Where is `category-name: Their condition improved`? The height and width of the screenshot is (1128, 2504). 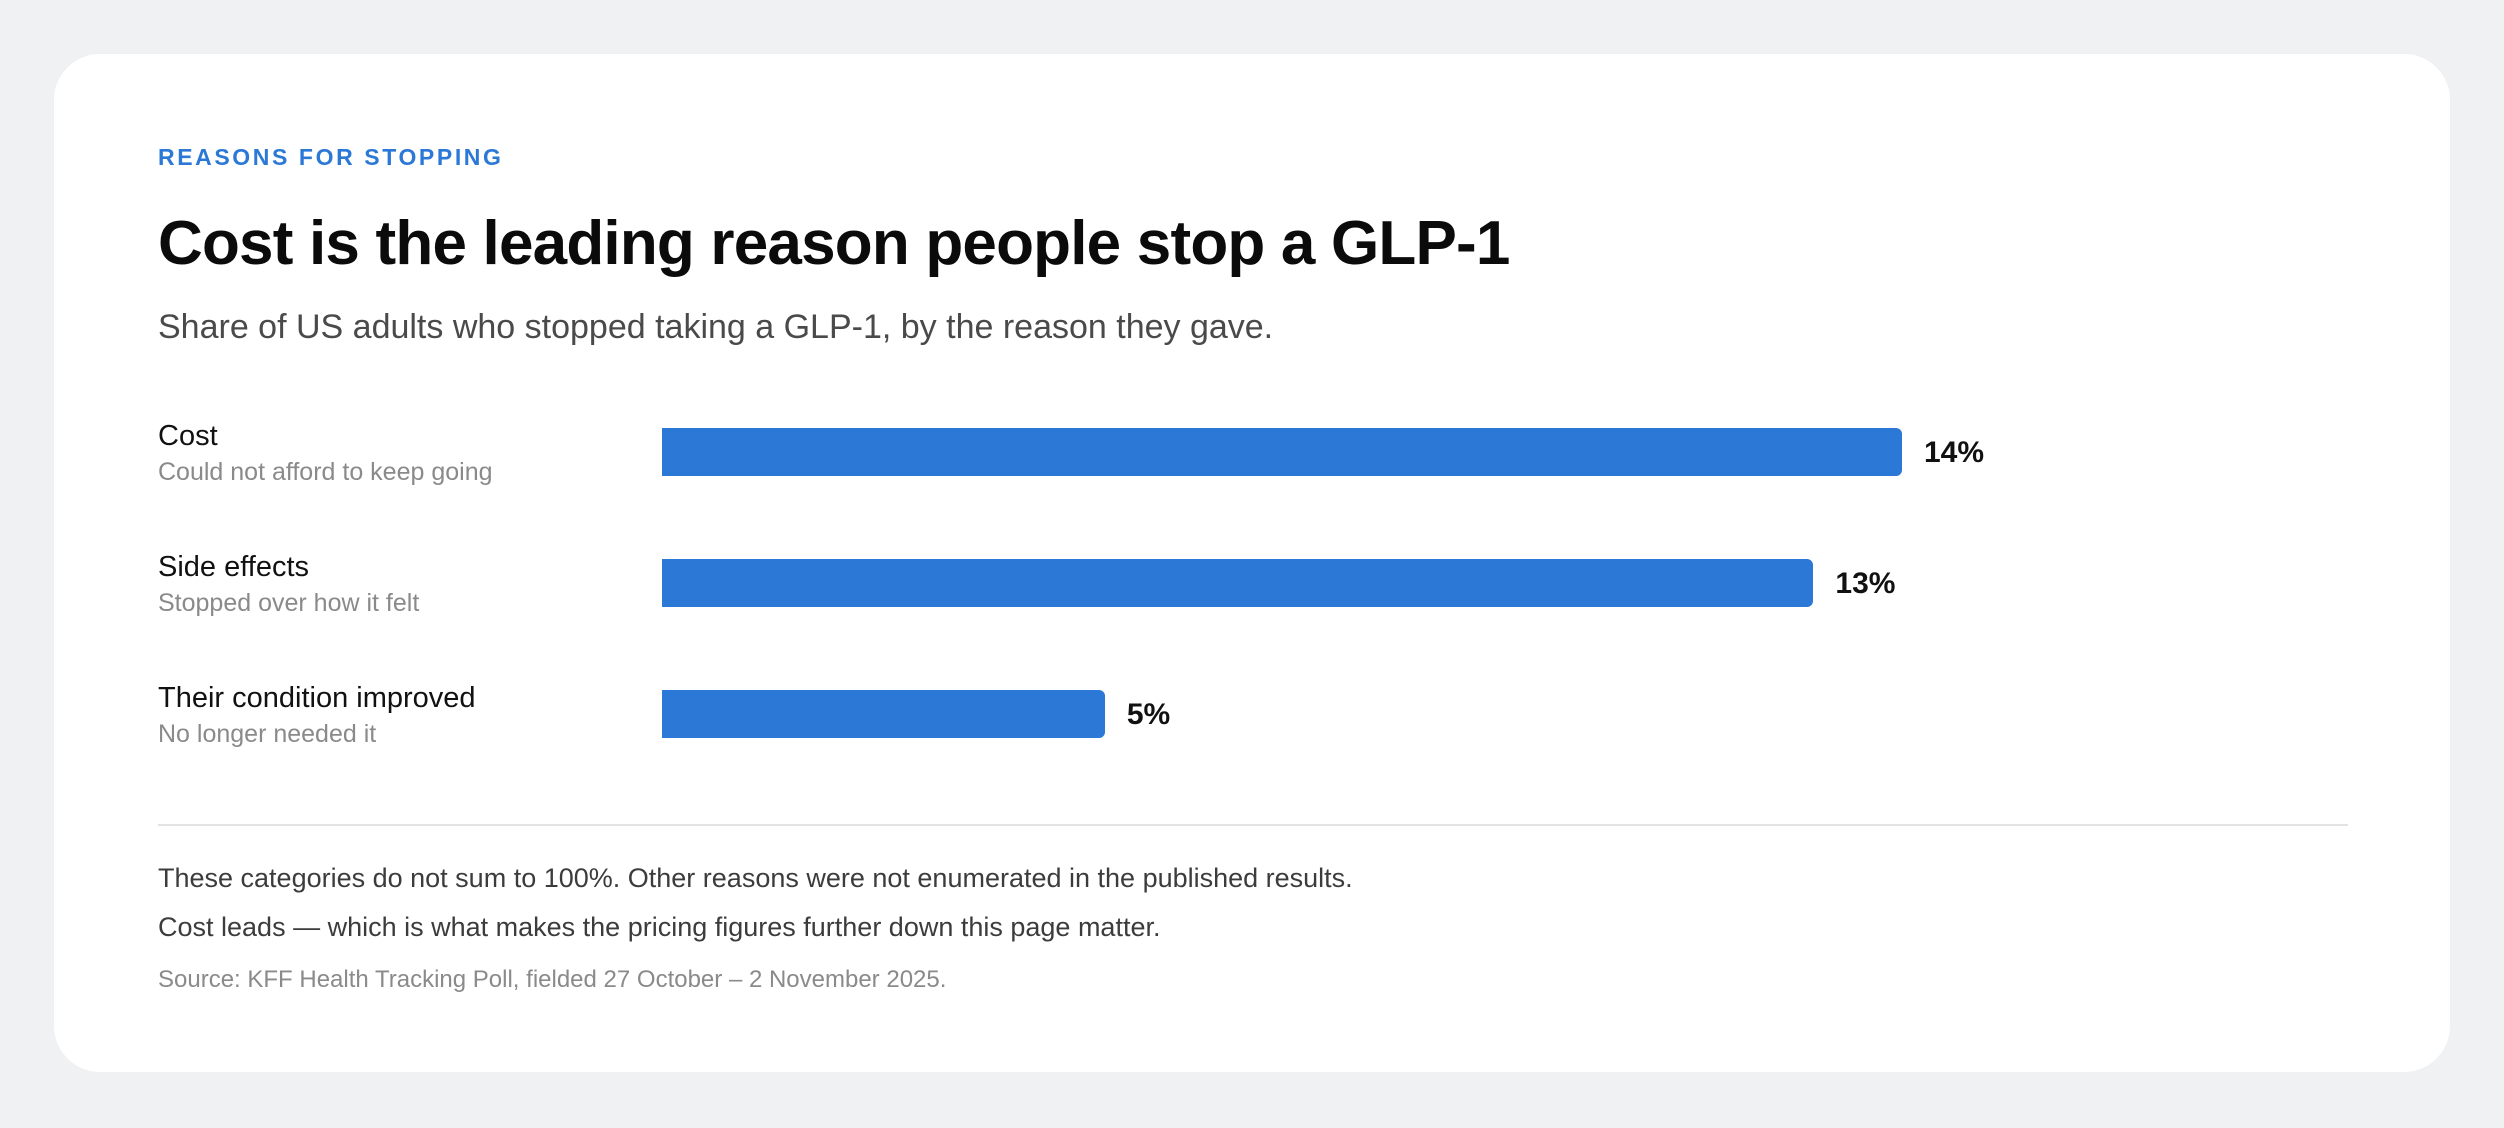 category-name: Their condition improved is located at coordinates (317, 698).